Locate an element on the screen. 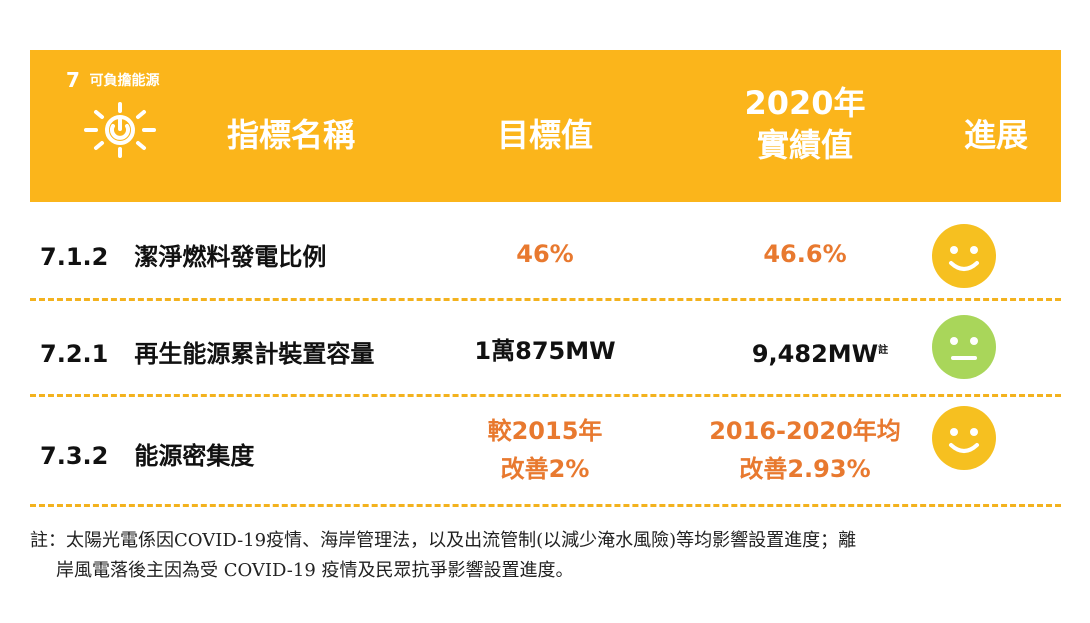  sun-power-icon is located at coordinates (120, 130).